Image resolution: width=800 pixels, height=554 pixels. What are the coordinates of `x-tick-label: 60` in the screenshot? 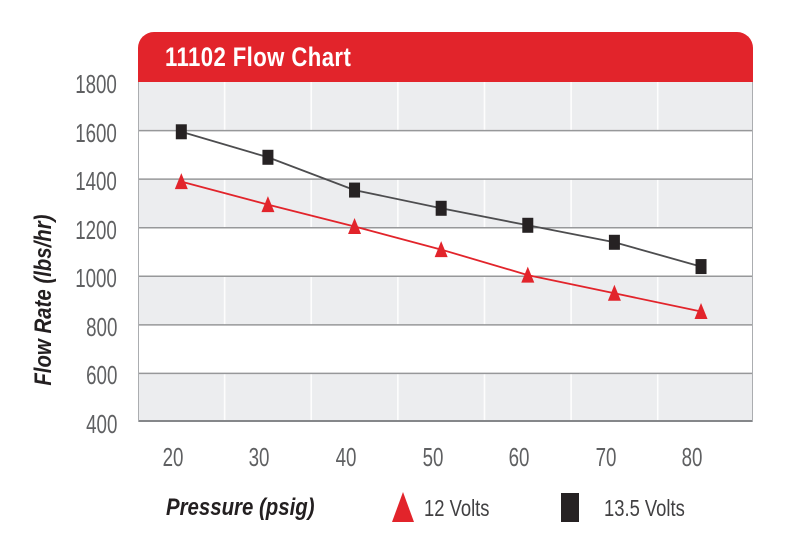 It's located at (519, 457).